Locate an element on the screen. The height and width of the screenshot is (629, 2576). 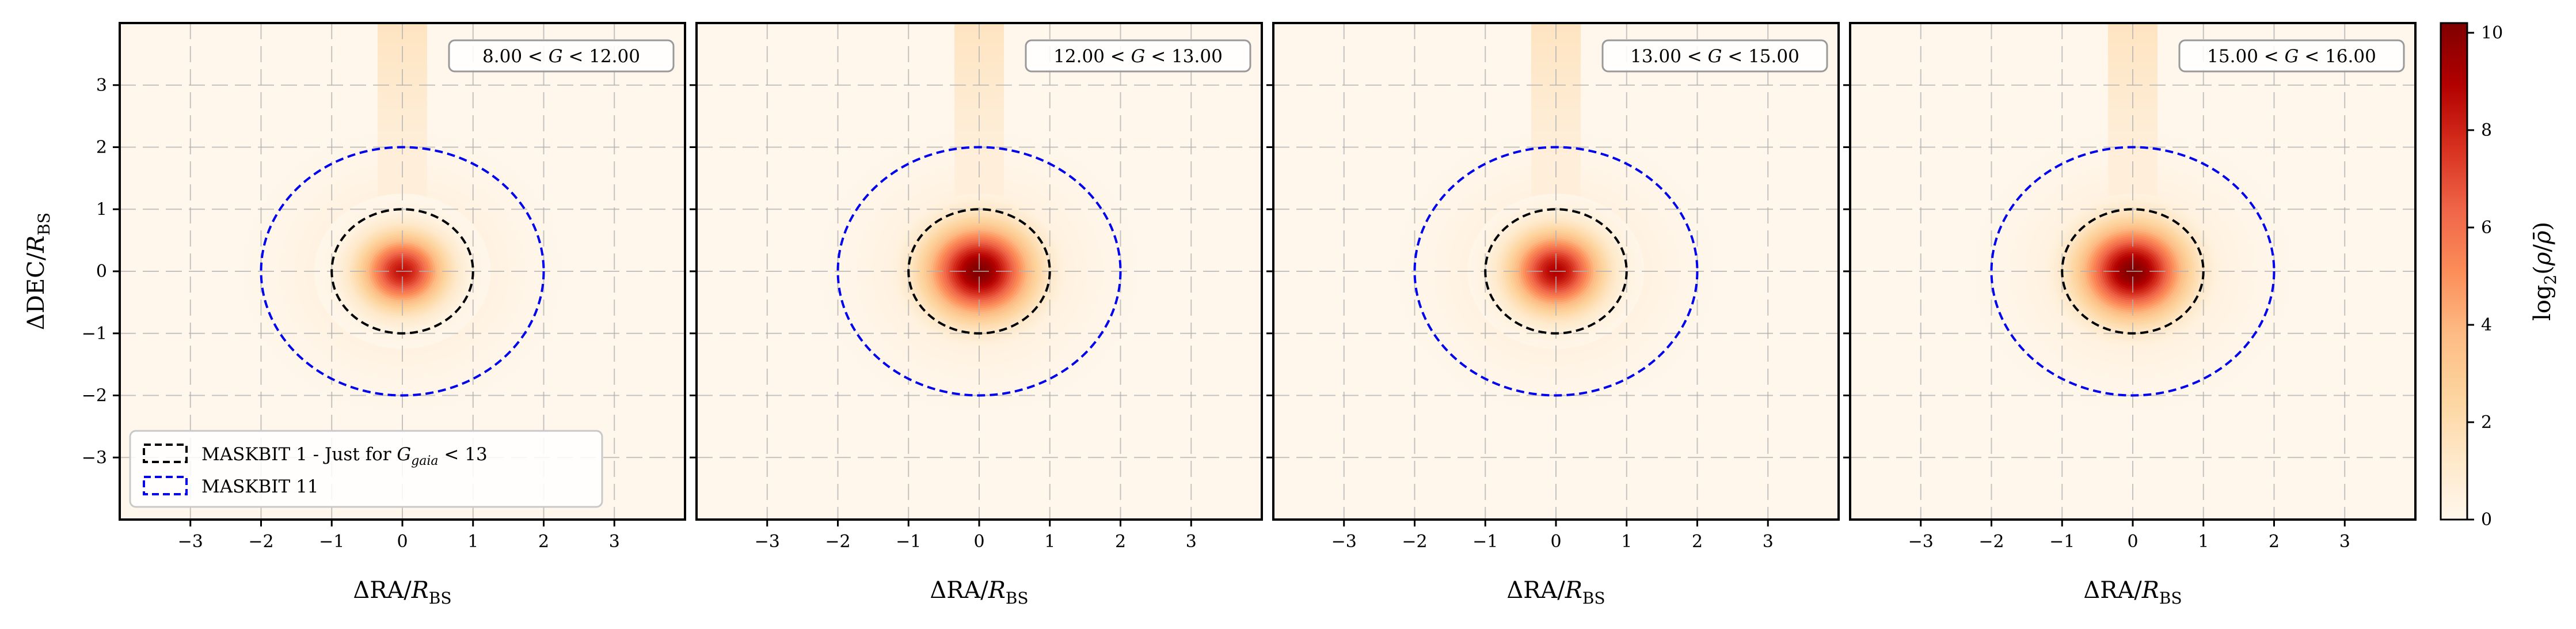
y-axis-label: ΔDEC/RBS is located at coordinates (39, 271).